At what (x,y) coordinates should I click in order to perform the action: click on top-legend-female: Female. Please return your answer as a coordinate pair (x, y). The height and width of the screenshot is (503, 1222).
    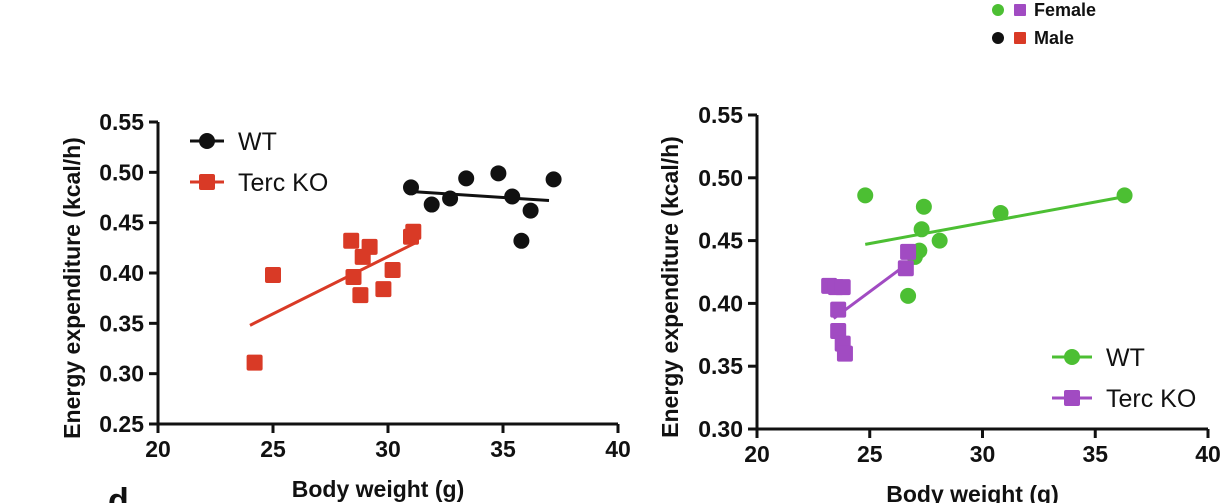
    Looking at the image, I should click on (1044, 10).